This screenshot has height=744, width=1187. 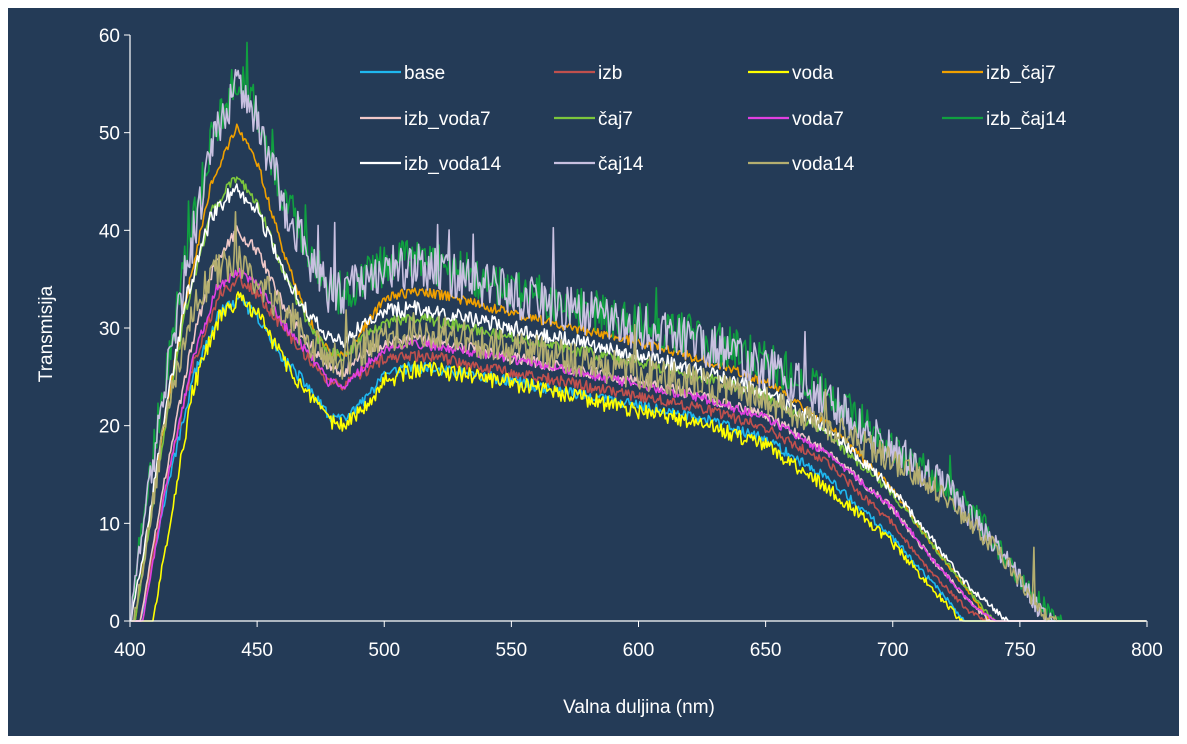 I want to click on y-tick-label: 20, so click(x=109, y=427).